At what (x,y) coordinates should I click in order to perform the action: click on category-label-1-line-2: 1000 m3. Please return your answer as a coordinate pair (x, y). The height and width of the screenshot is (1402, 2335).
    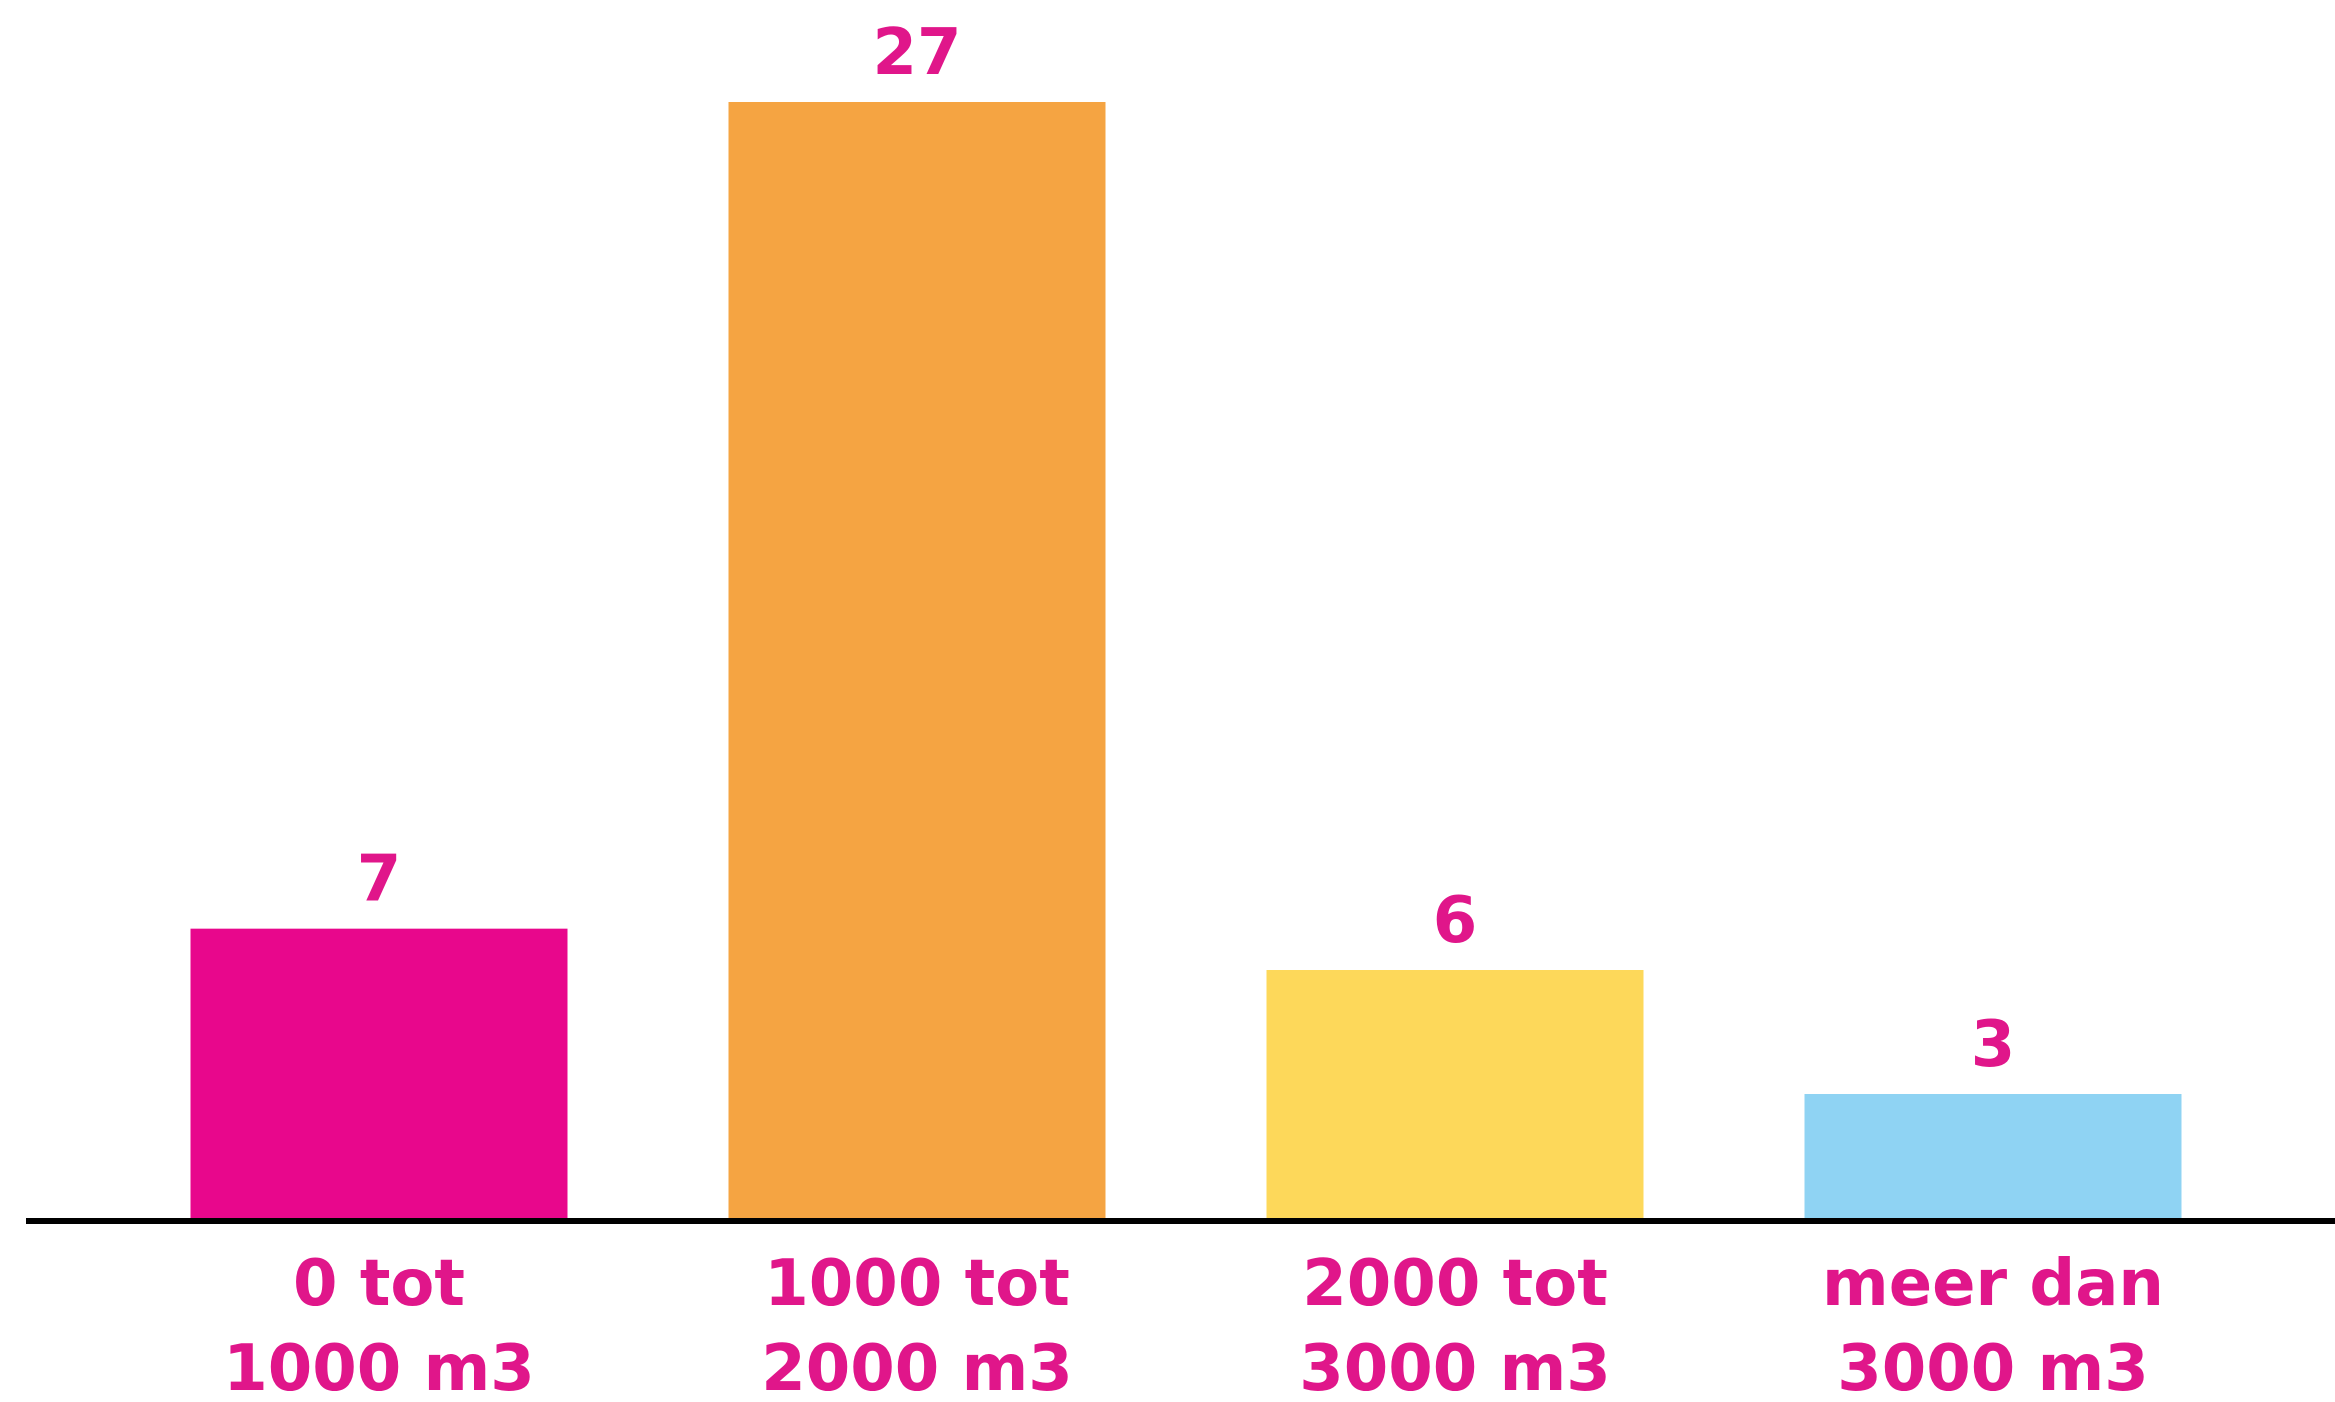
    Looking at the image, I should click on (379, 1367).